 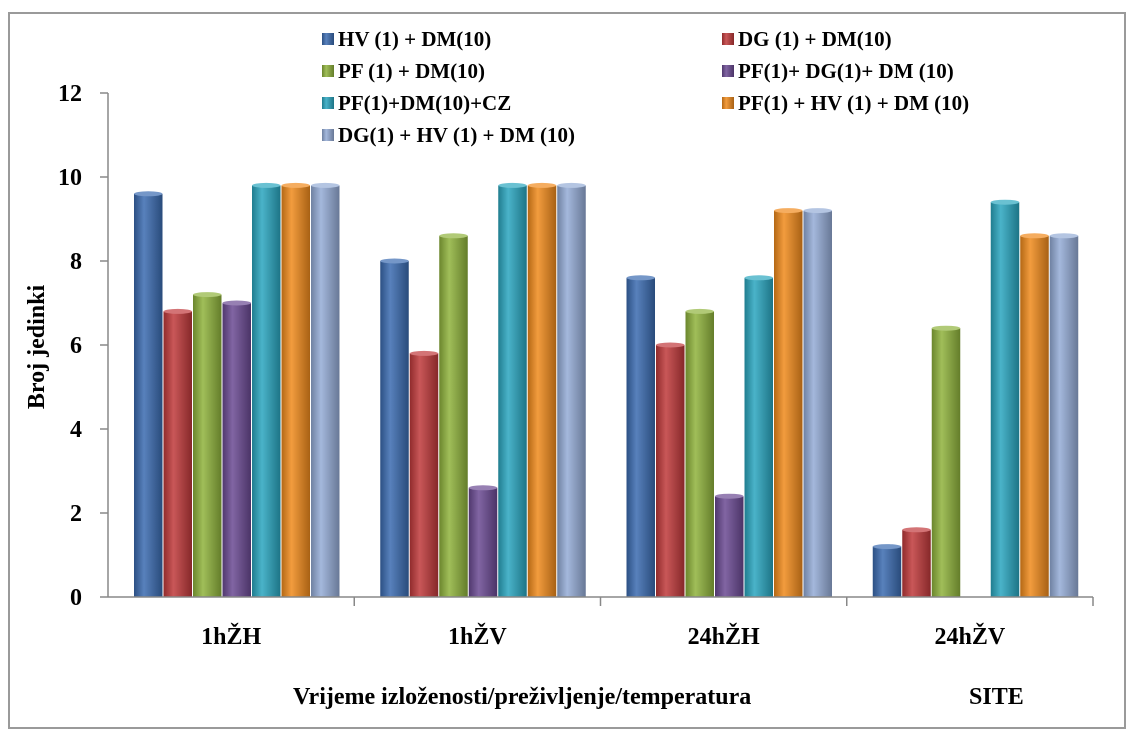 I want to click on legend-label: PF (1) + DM(10), so click(x=411, y=71).